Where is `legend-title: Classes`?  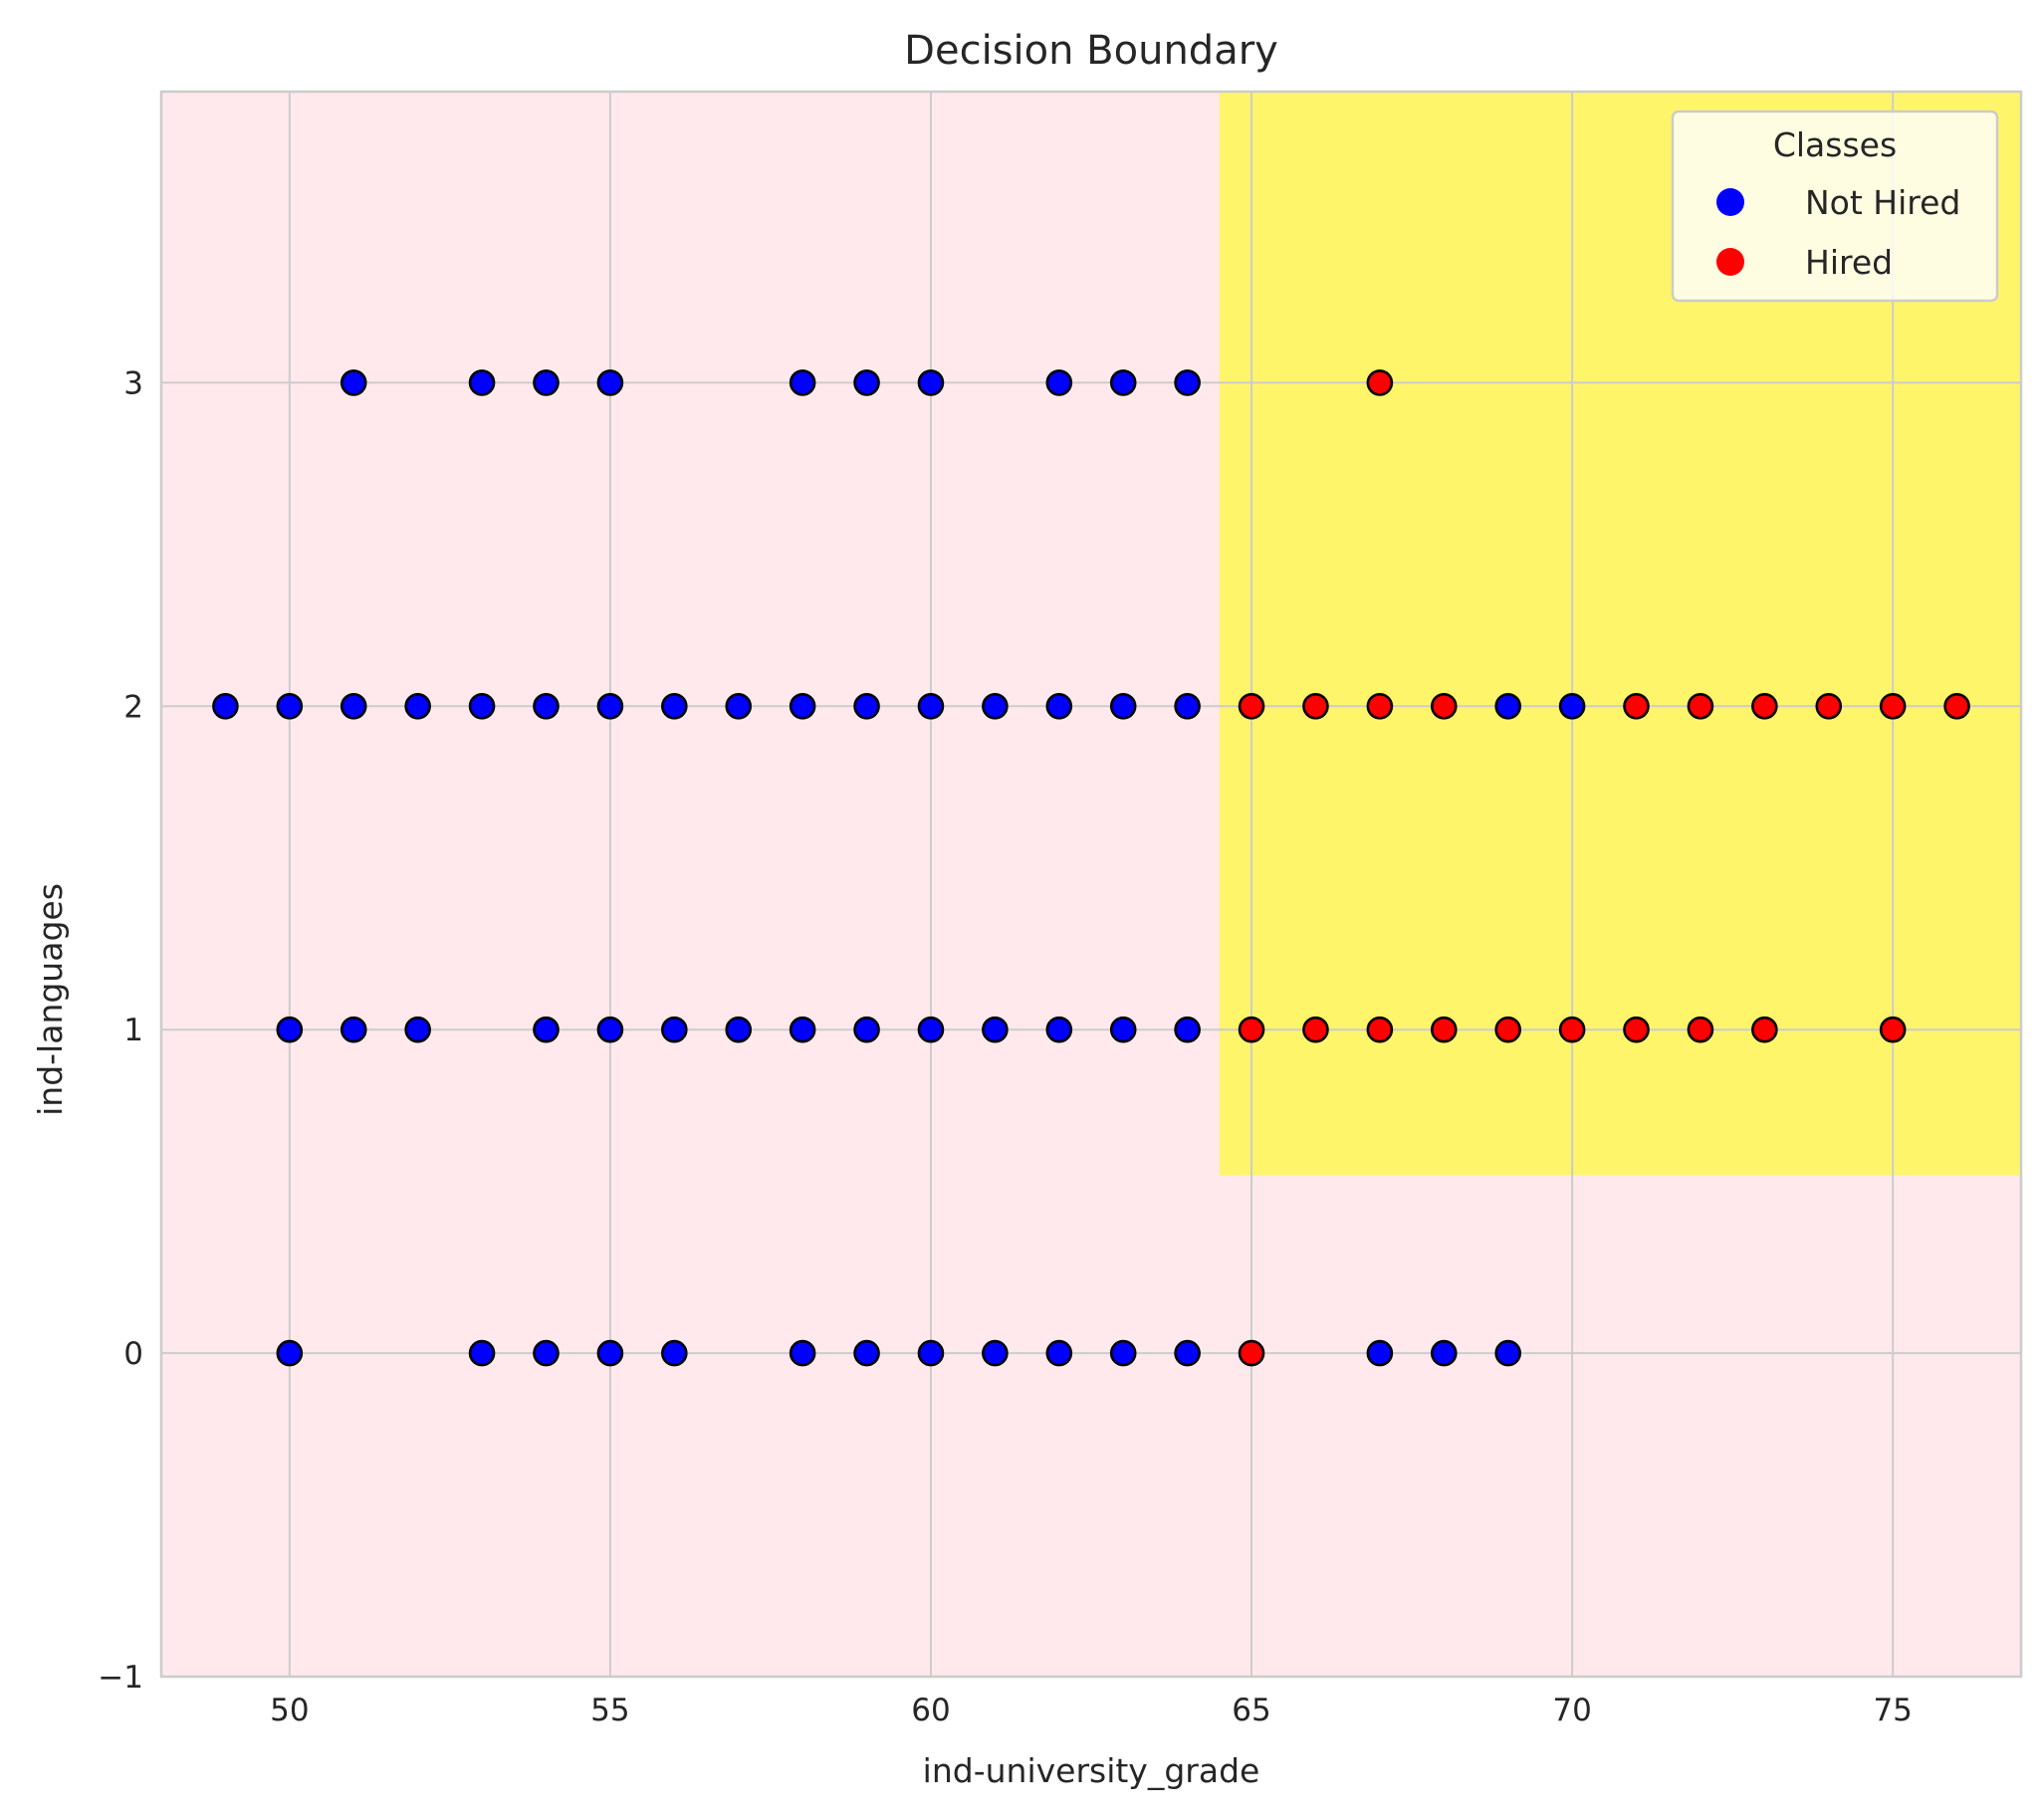
legend-title: Classes is located at coordinates (1835, 144).